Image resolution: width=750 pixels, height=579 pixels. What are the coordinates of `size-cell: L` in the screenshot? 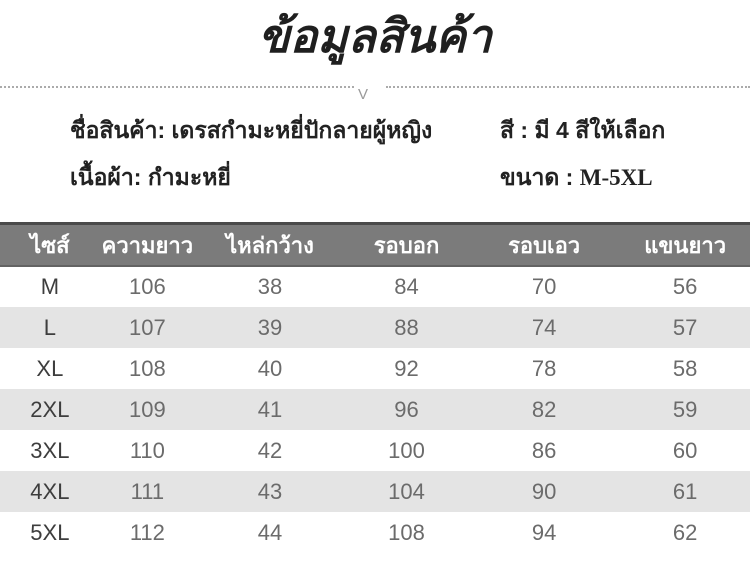 It's located at (49, 327).